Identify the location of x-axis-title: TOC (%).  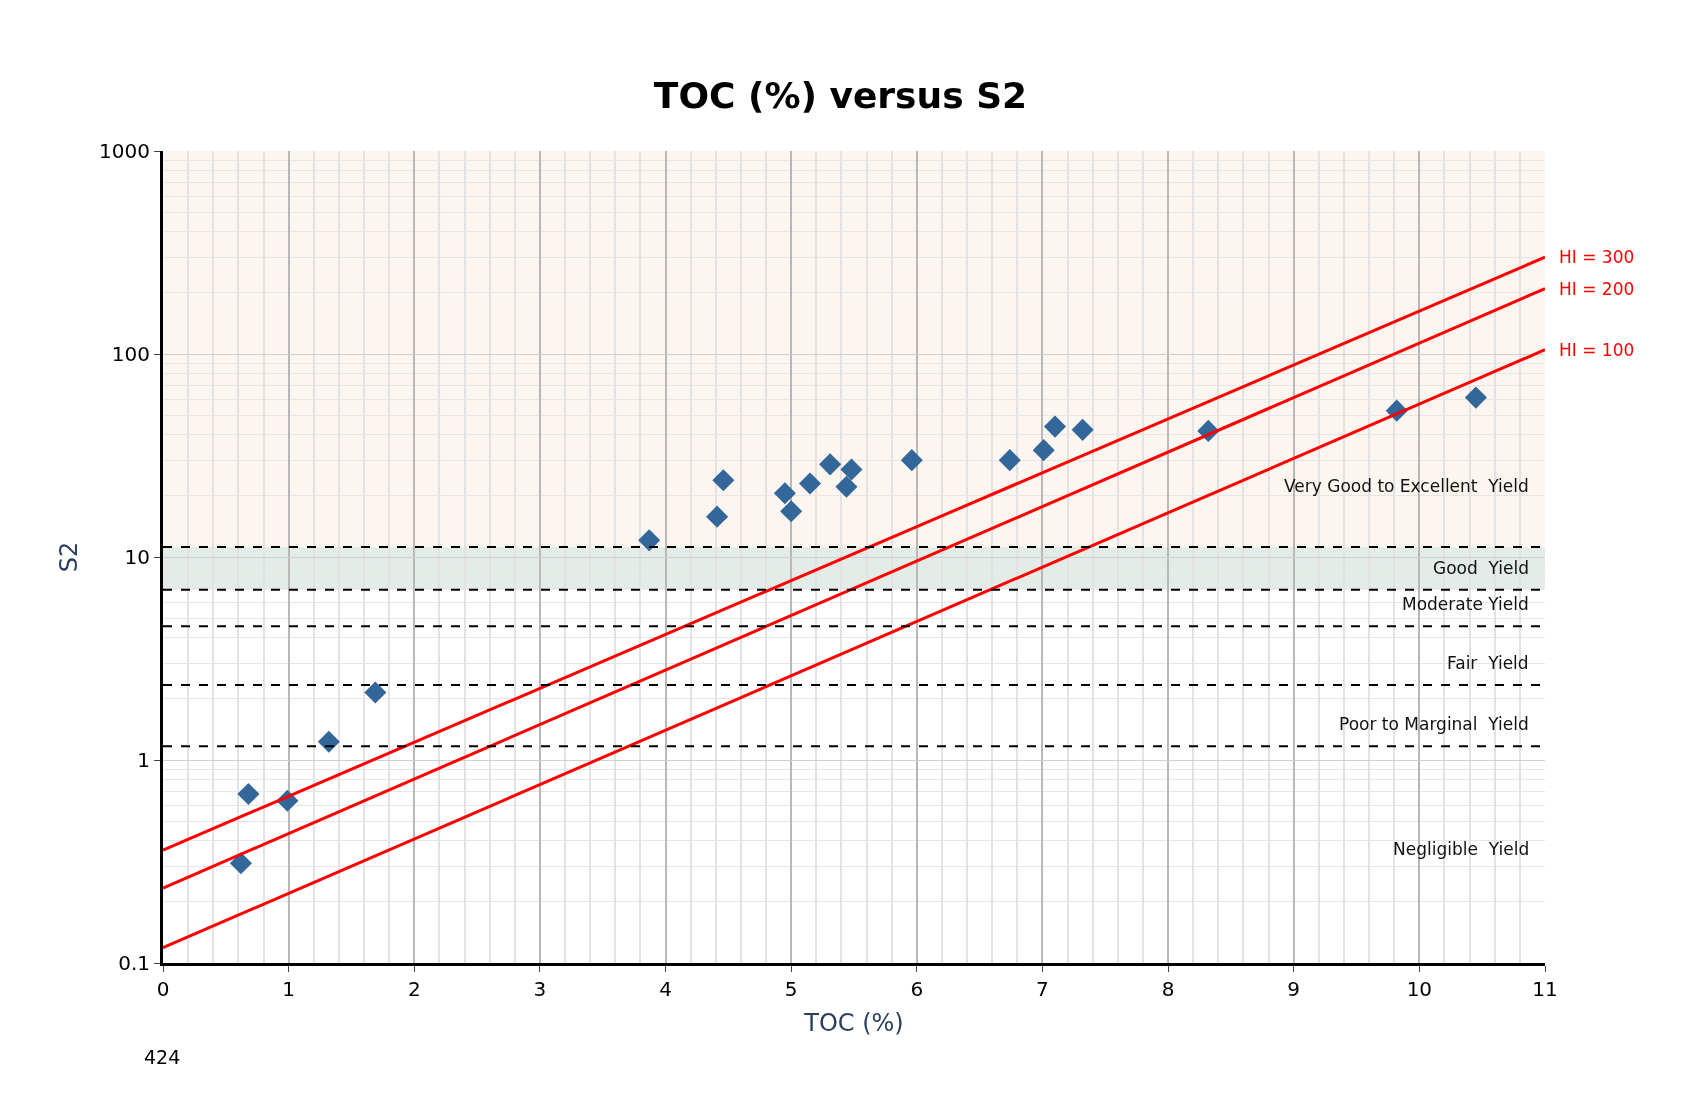
(853, 1023).